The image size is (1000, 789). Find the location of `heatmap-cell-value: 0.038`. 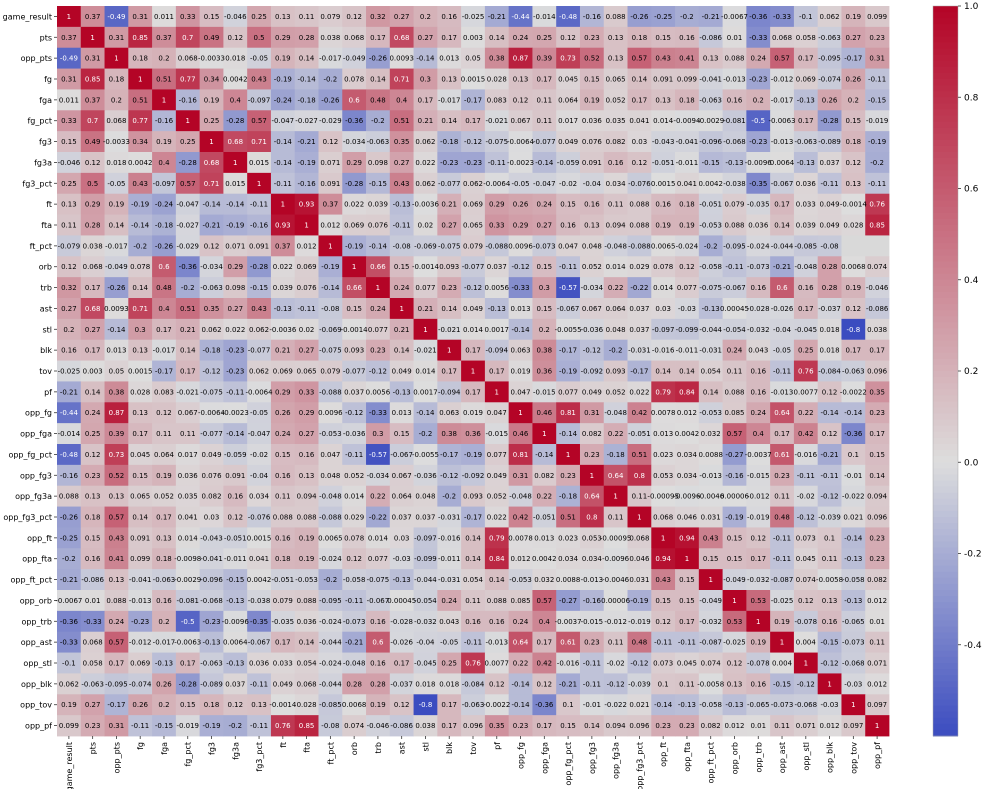

heatmap-cell-value: 0.038 is located at coordinates (877, 330).